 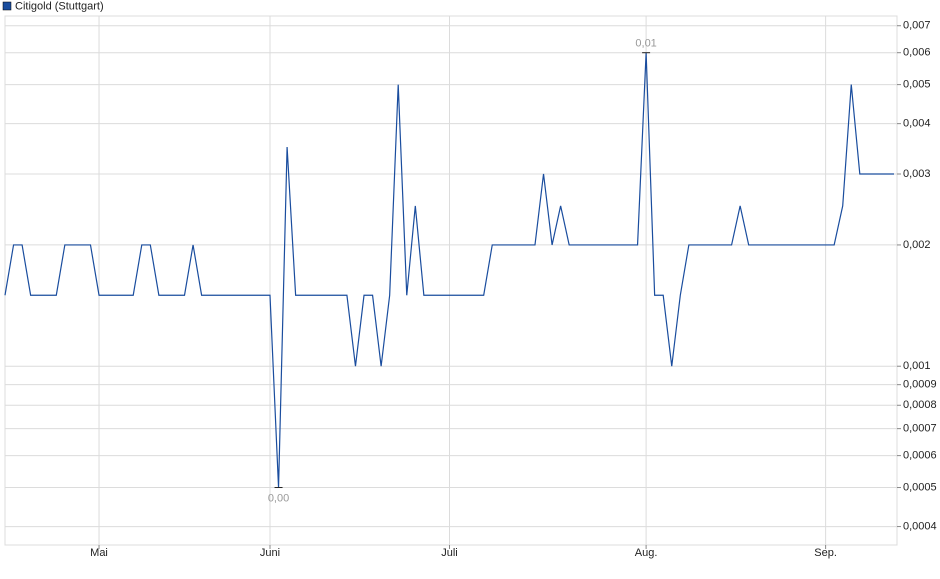 I want to click on y-tick-label: 0,0008, so click(x=920, y=405).